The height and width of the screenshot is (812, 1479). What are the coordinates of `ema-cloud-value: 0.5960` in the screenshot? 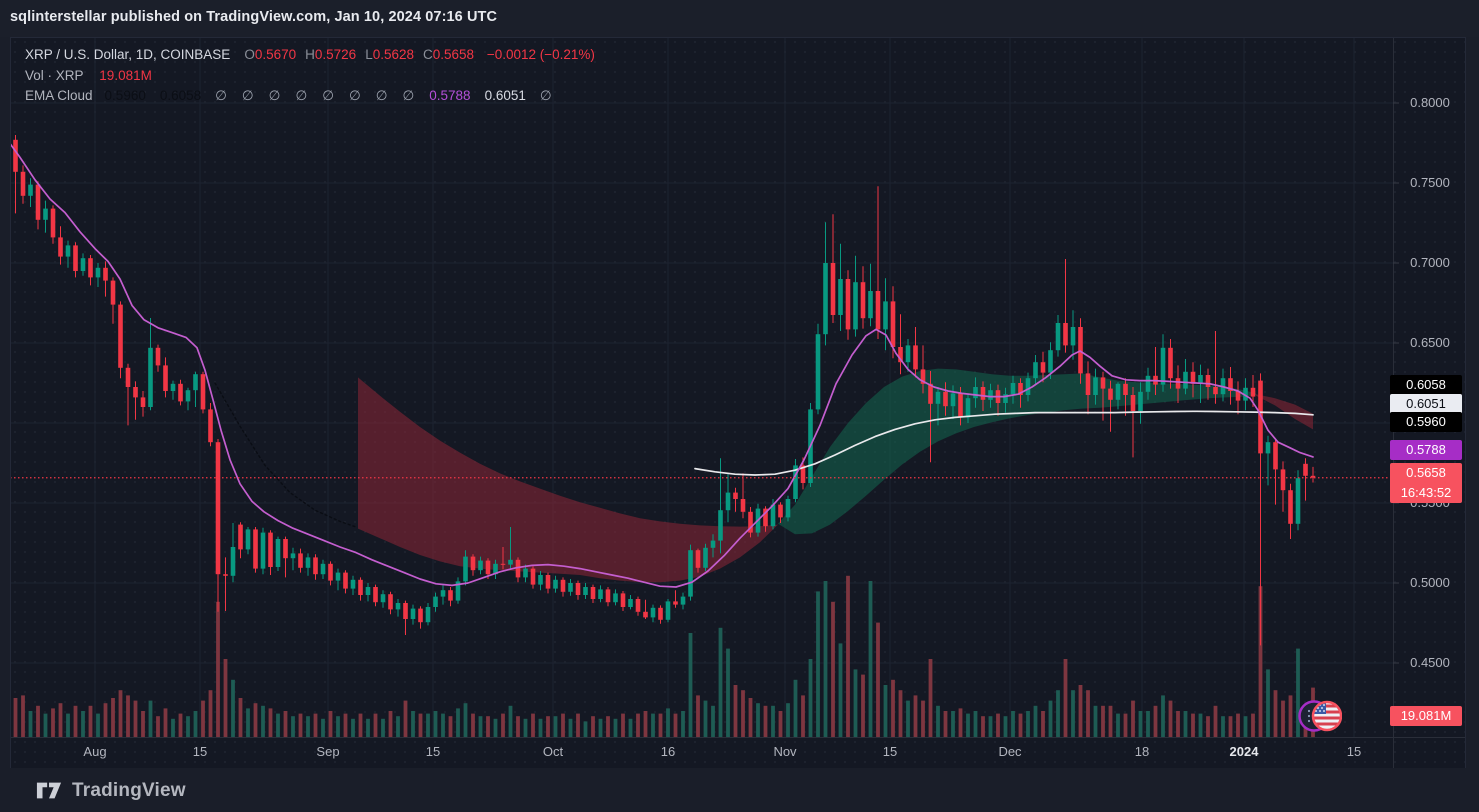 It's located at (125, 95).